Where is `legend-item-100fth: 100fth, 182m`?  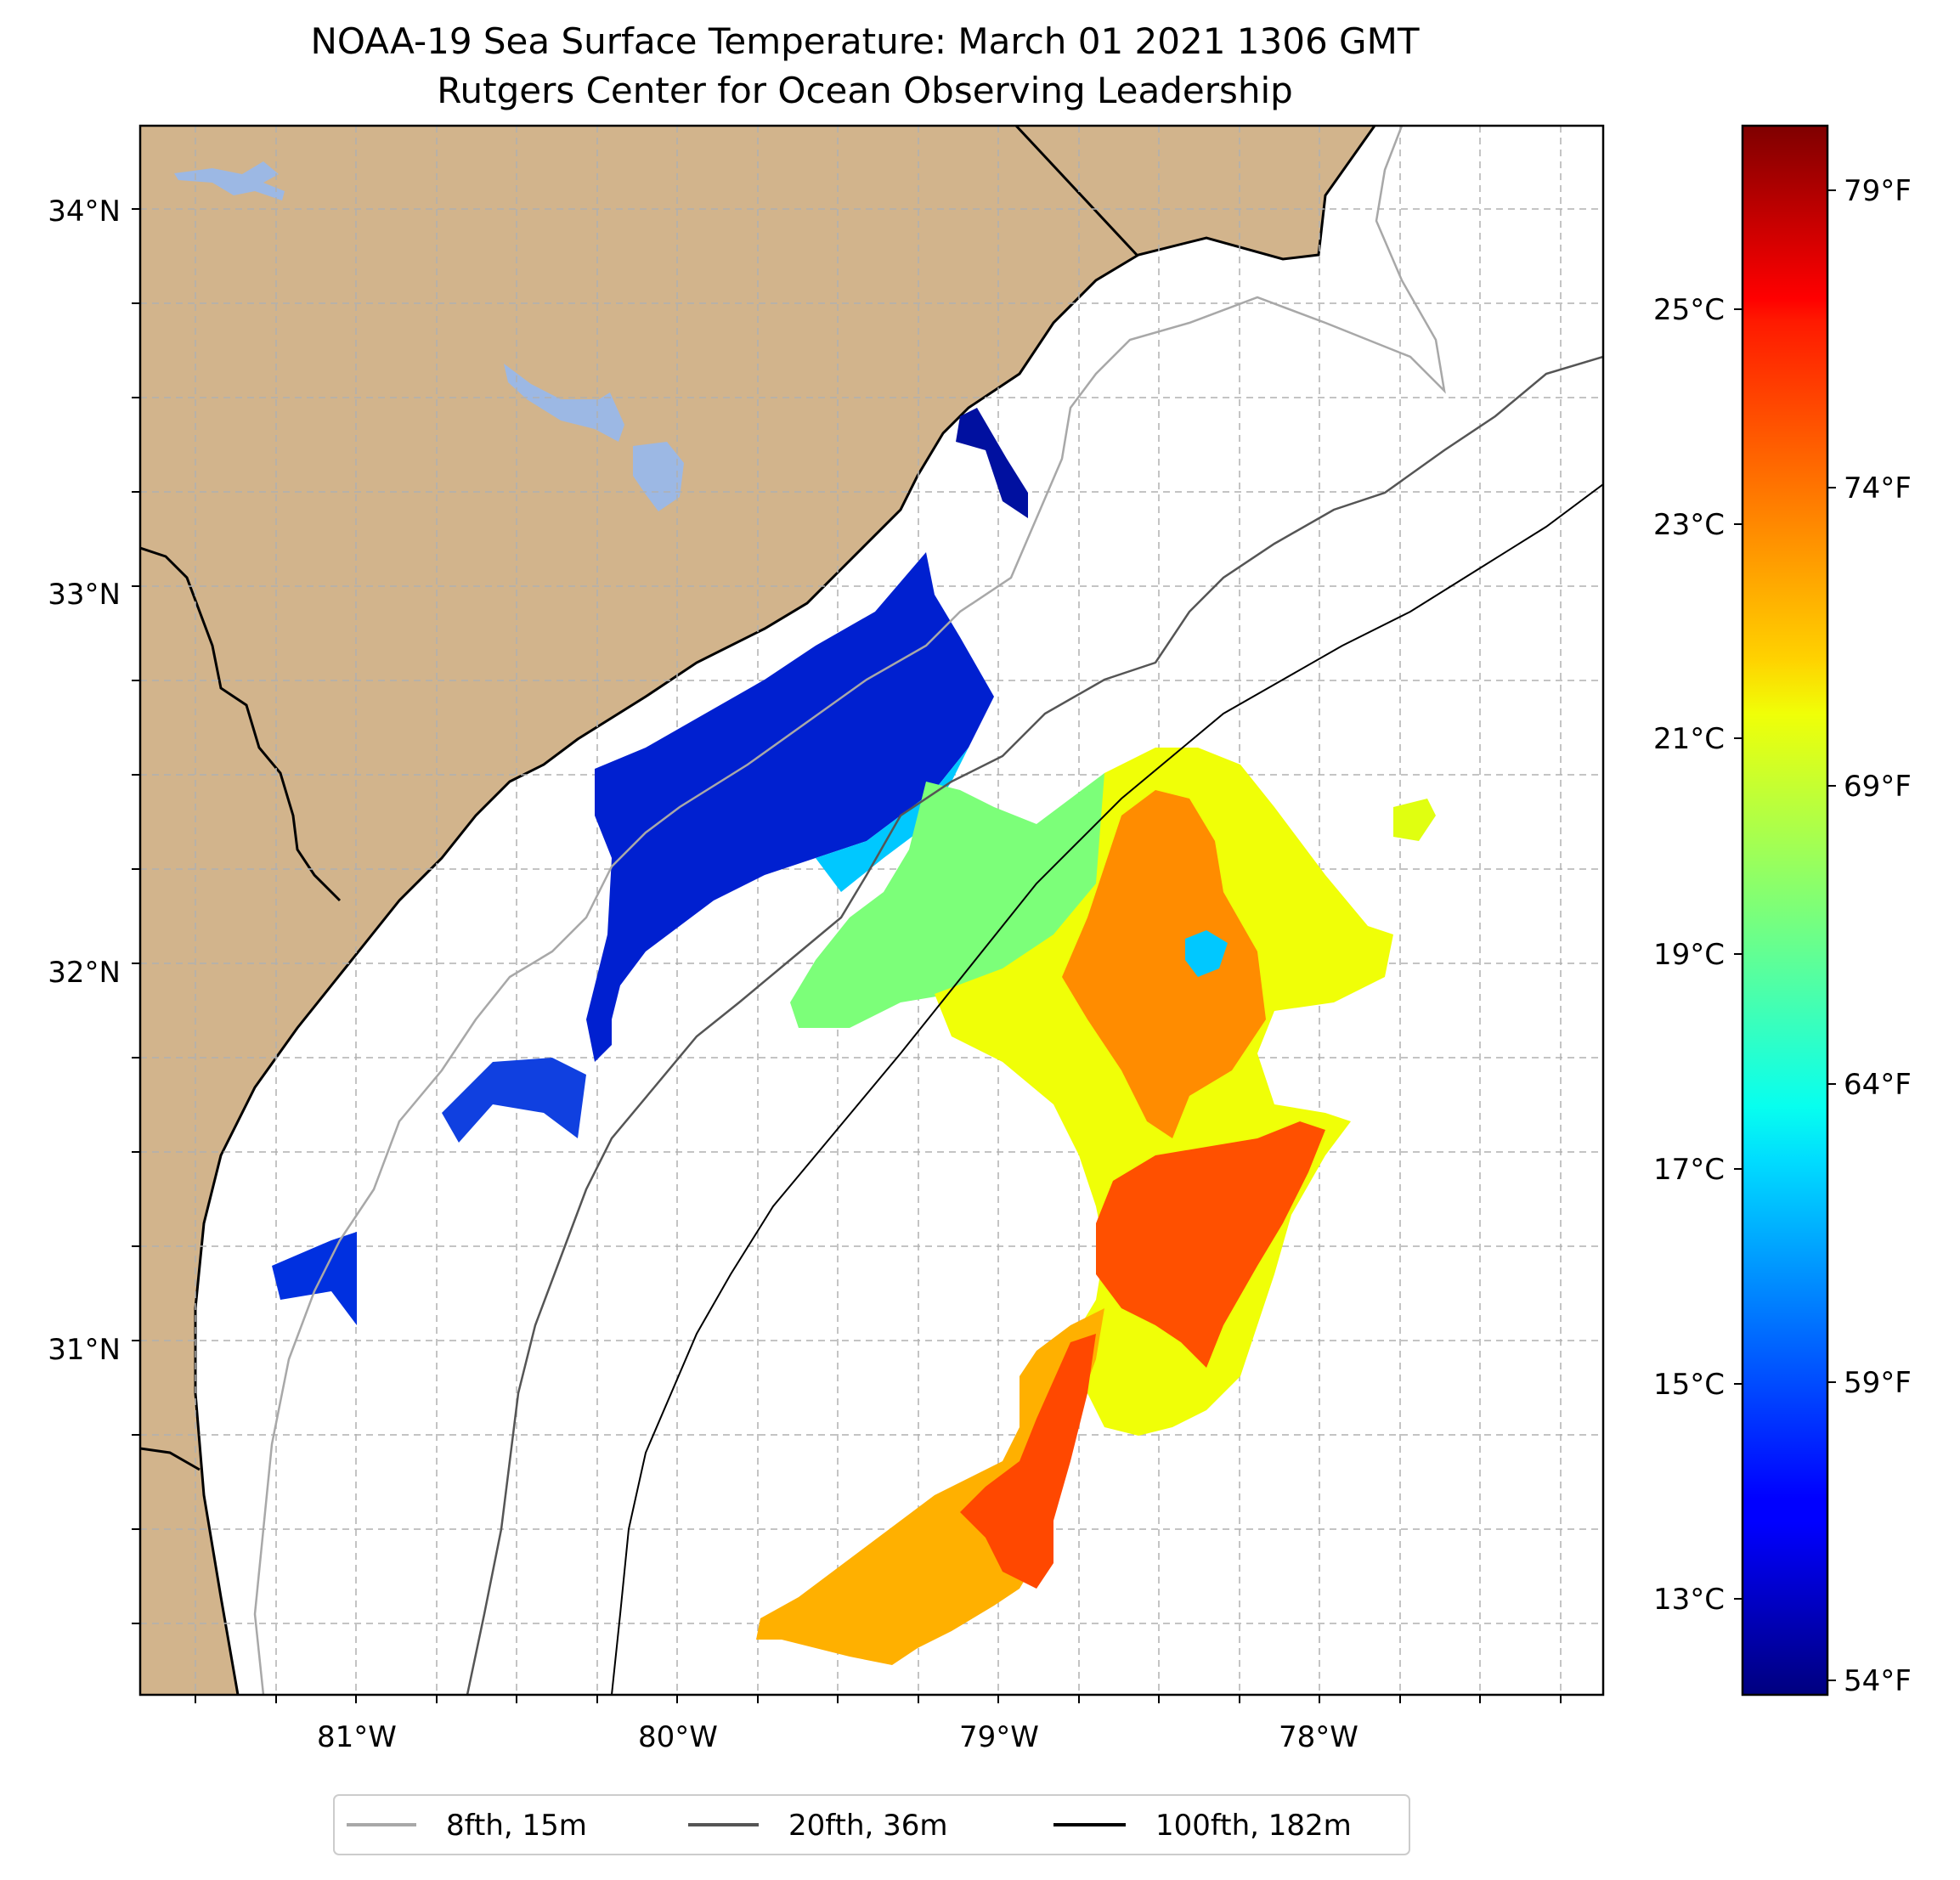 legend-item-100fth: 100fth, 182m is located at coordinates (1203, 1826).